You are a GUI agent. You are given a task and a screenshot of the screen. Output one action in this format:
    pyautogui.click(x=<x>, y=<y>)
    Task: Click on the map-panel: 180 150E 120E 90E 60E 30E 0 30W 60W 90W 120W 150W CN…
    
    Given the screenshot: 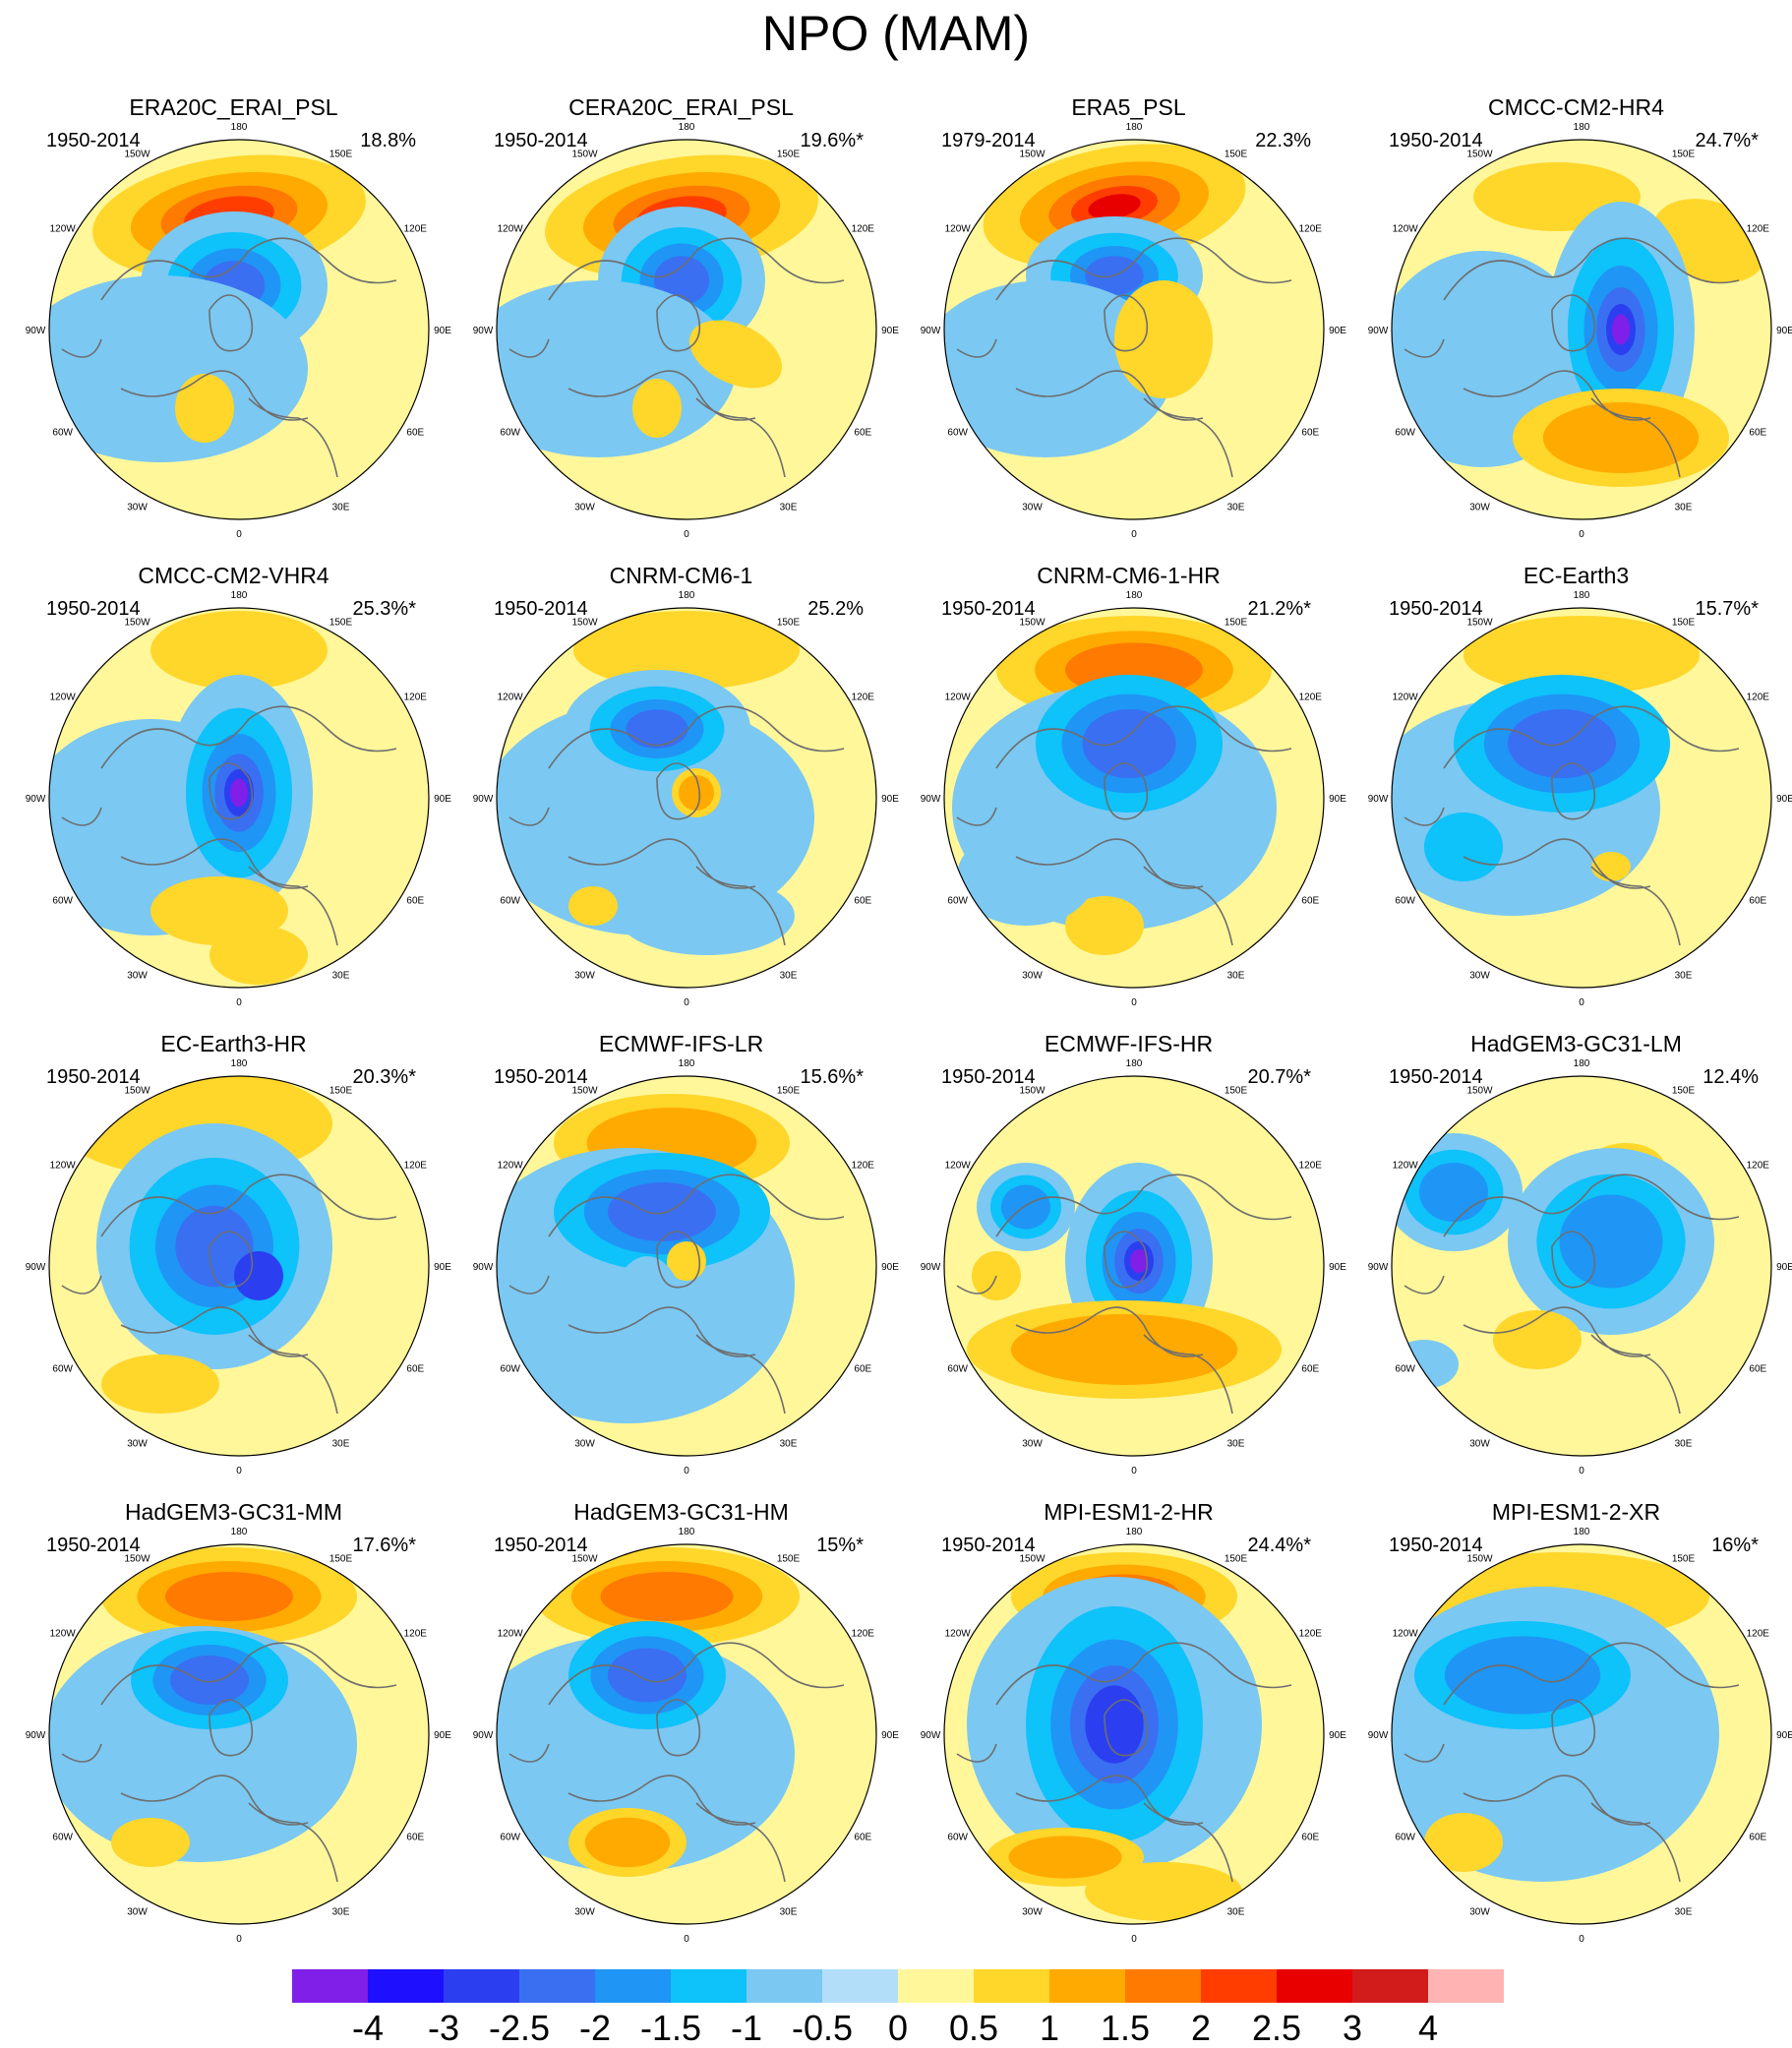 What is the action you would take?
    pyautogui.click(x=681, y=795)
    